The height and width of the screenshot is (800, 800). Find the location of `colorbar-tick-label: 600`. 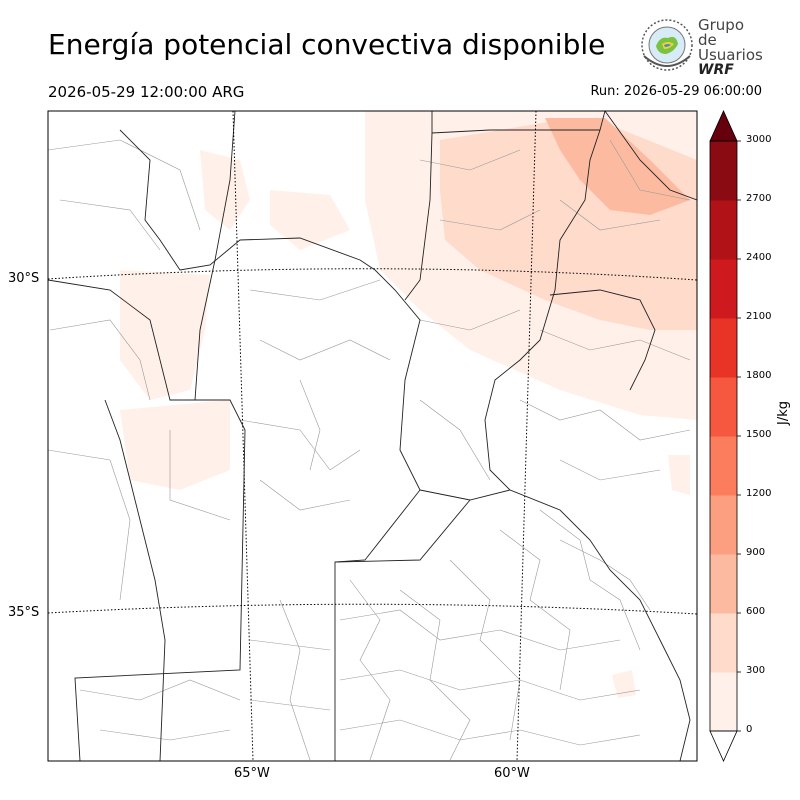

colorbar-tick-label: 600 is located at coordinates (756, 611).